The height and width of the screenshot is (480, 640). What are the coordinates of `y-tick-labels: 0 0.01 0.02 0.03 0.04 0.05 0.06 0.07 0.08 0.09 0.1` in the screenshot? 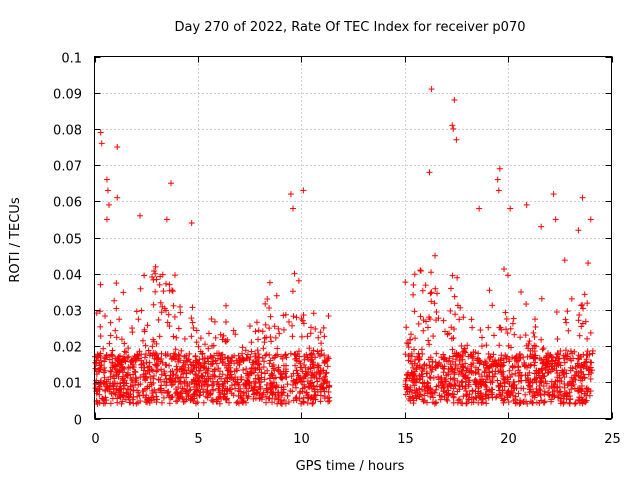 It's located at (67, 240).